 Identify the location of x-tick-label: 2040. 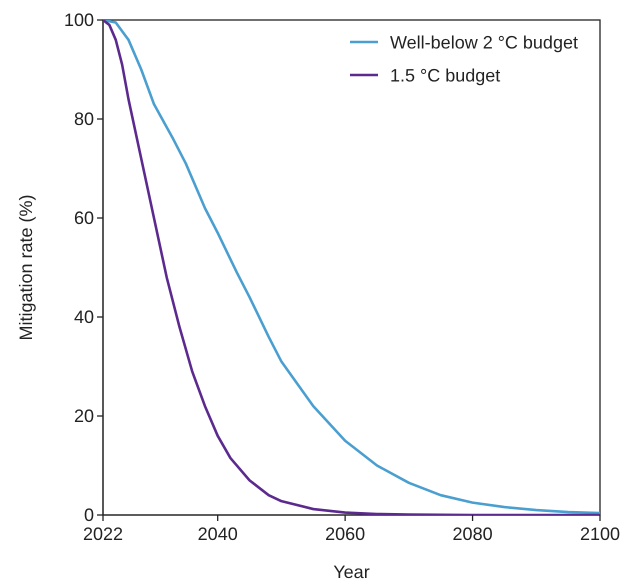
(218, 534).